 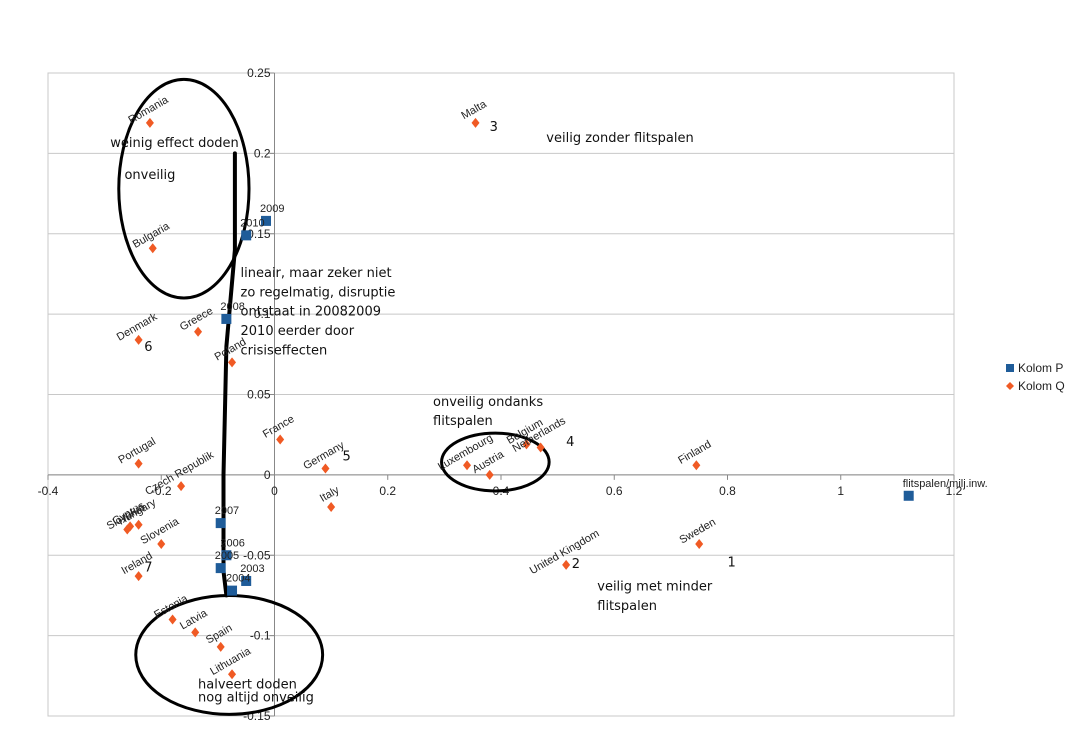 What do you see at coordinates (316, 273) in the screenshot?
I see `annotation-text: lineair, maar zeker niet` at bounding box center [316, 273].